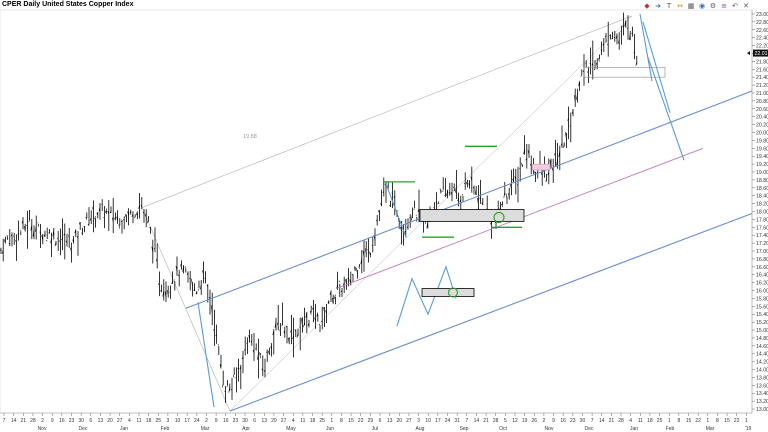 The height and width of the screenshot is (432, 768). Describe the element at coordinates (52, 421) in the screenshot. I see `x-tick-label: 9` at that location.